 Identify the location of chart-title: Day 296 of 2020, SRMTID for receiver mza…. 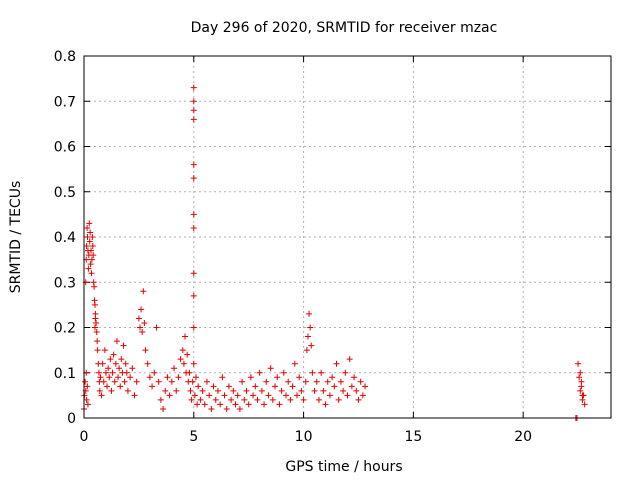
(344, 28).